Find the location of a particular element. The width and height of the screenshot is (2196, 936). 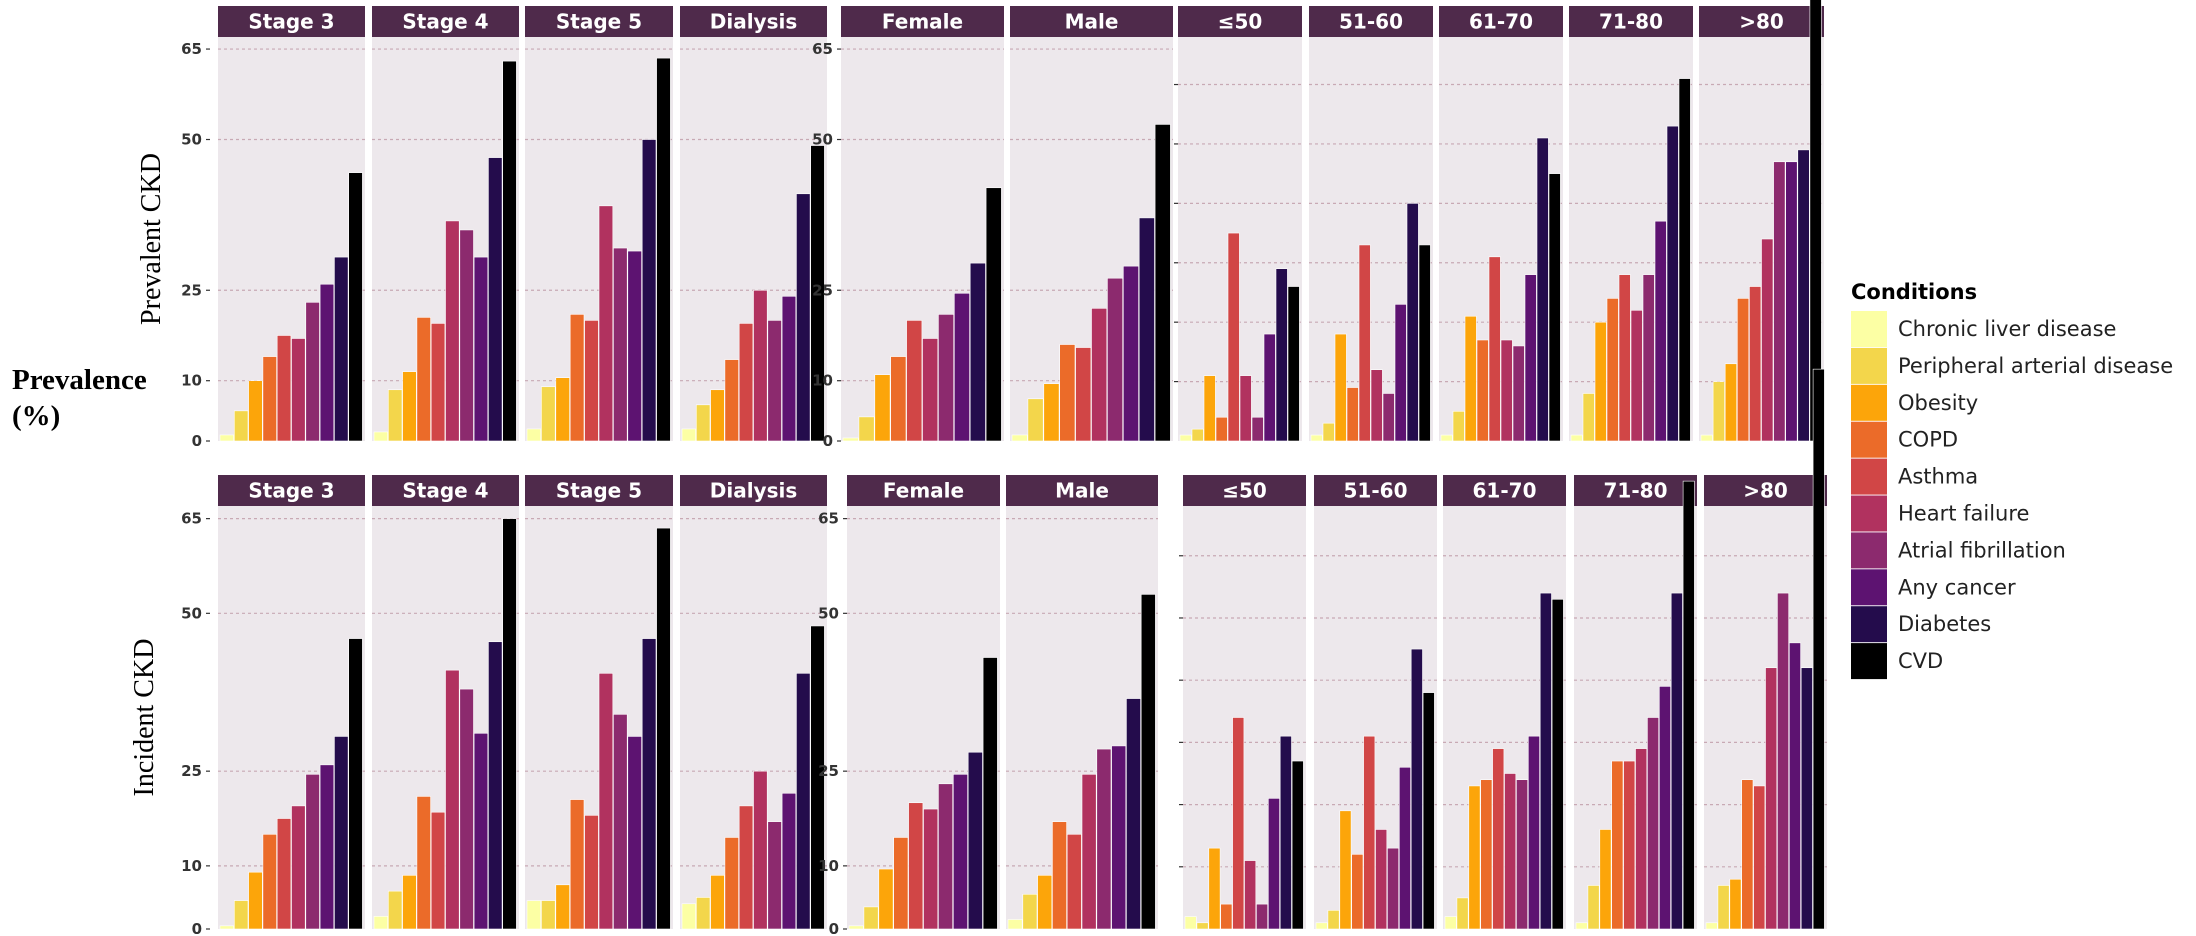

legend-title: Conditions is located at coordinates (1914, 292).